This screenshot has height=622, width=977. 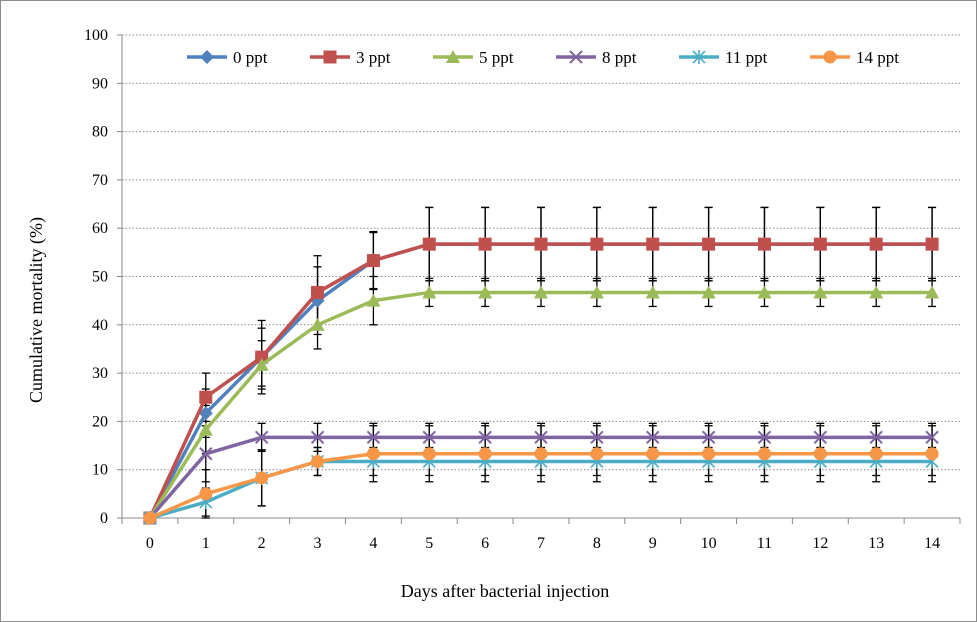 What do you see at coordinates (429, 543) in the screenshot?
I see `x-tick-label-5: 5` at bounding box center [429, 543].